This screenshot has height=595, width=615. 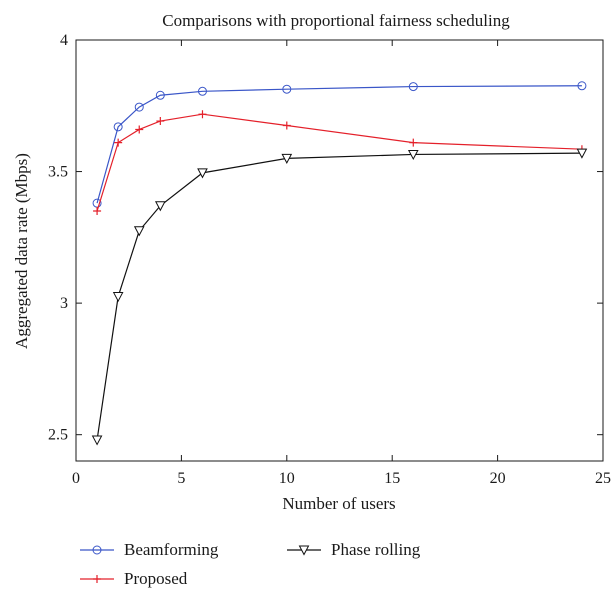 I want to click on legend-label: Beamforming, so click(x=171, y=549).